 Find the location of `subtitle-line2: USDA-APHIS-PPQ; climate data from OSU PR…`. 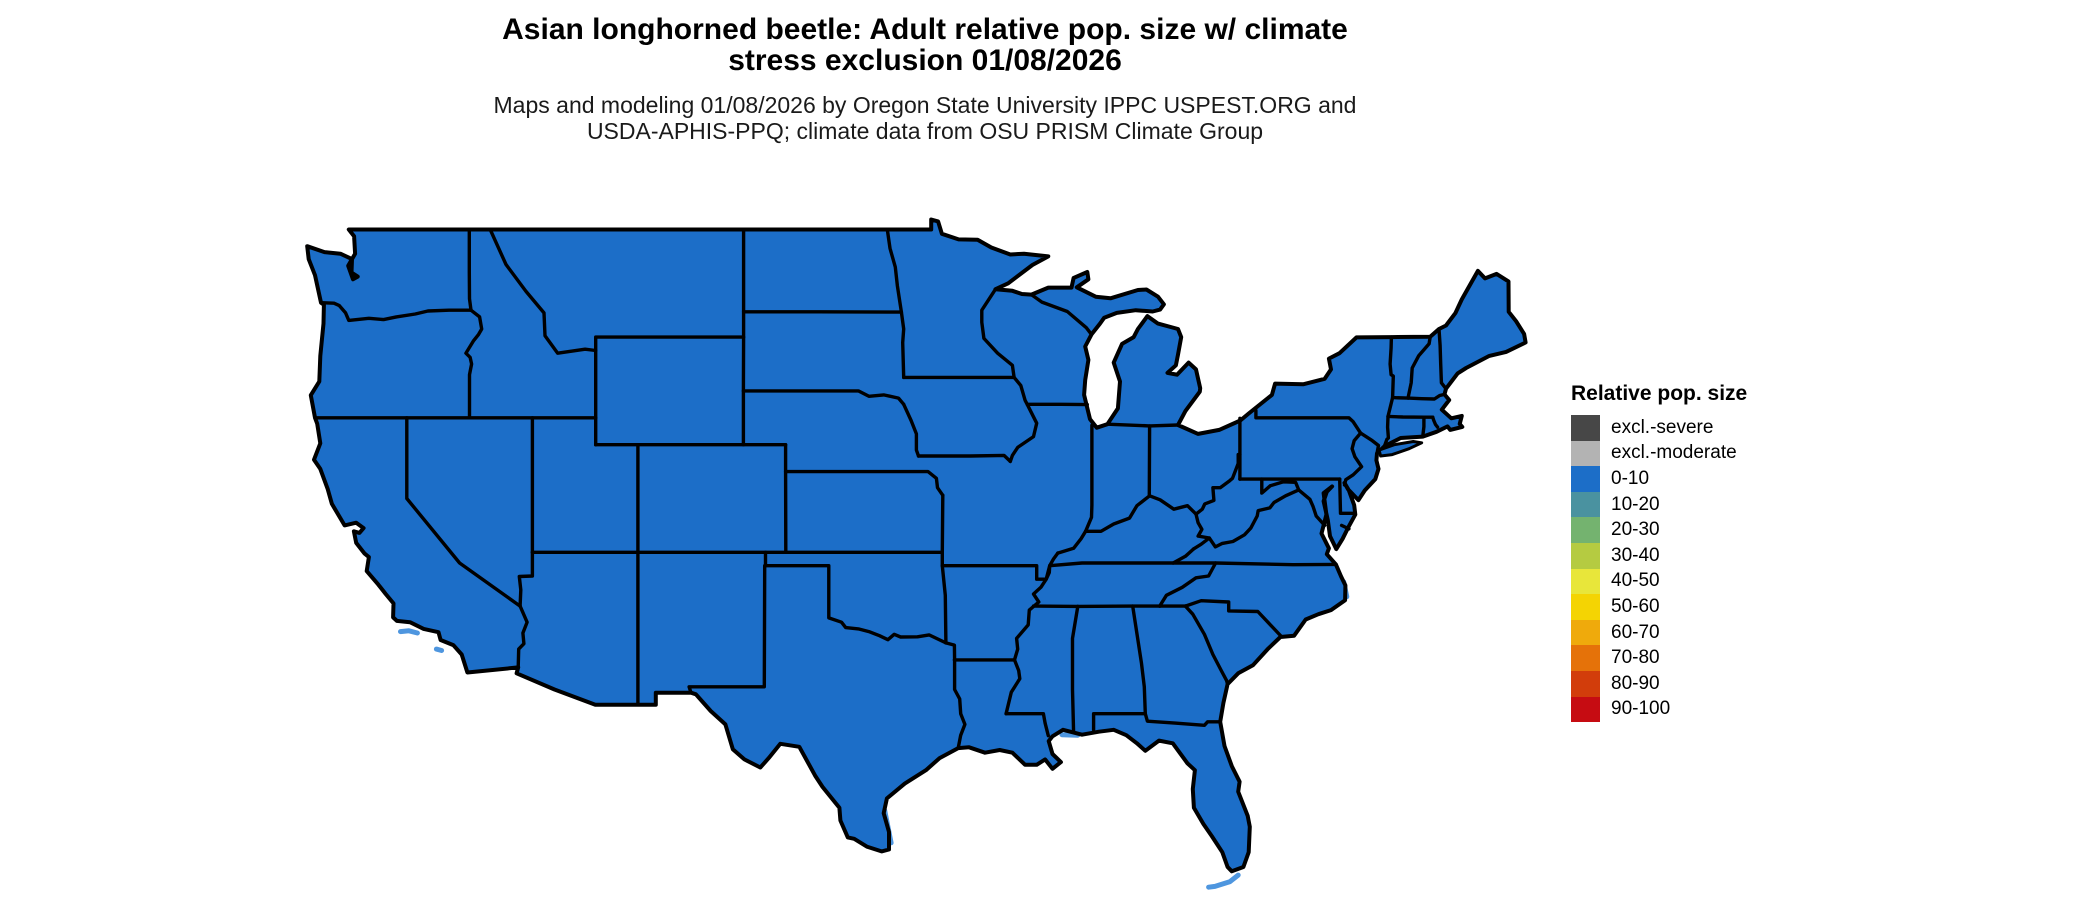

subtitle-line2: USDA-APHIS-PPQ; climate data from OSU PR… is located at coordinates (925, 131).